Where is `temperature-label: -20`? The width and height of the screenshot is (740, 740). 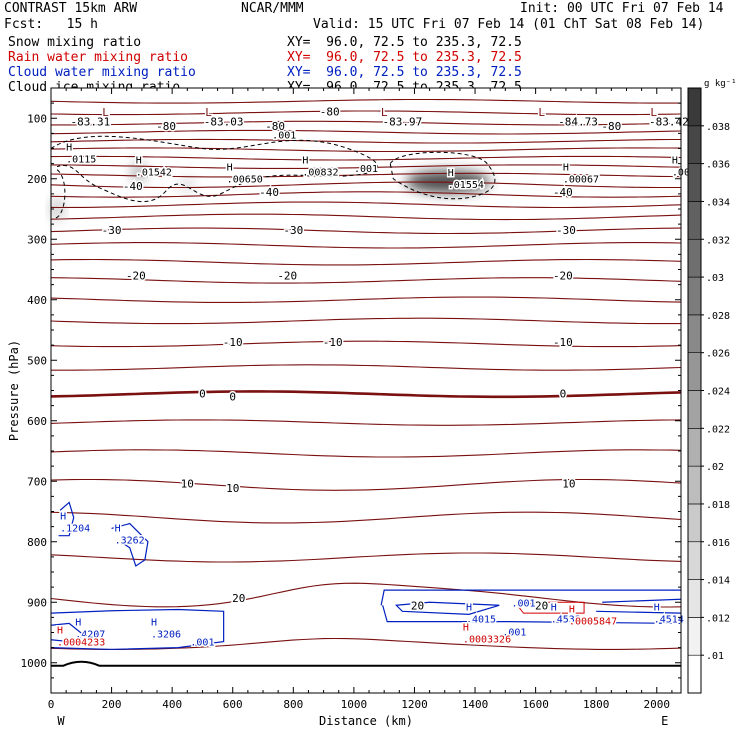 temperature-label: -20 is located at coordinates (136, 276).